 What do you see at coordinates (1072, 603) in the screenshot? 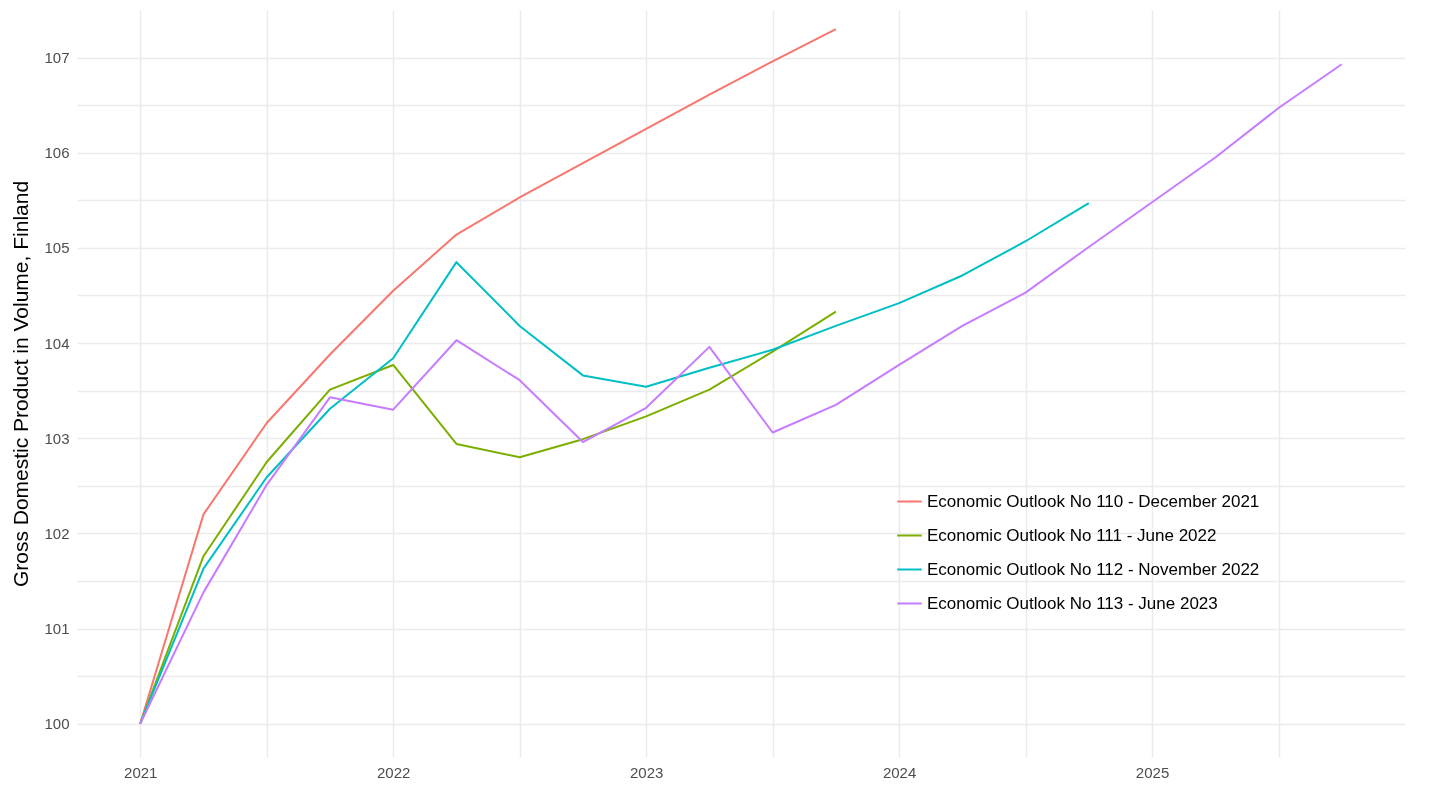
I see `legend-label: Economic Outlook No 113 - June 2023` at bounding box center [1072, 603].